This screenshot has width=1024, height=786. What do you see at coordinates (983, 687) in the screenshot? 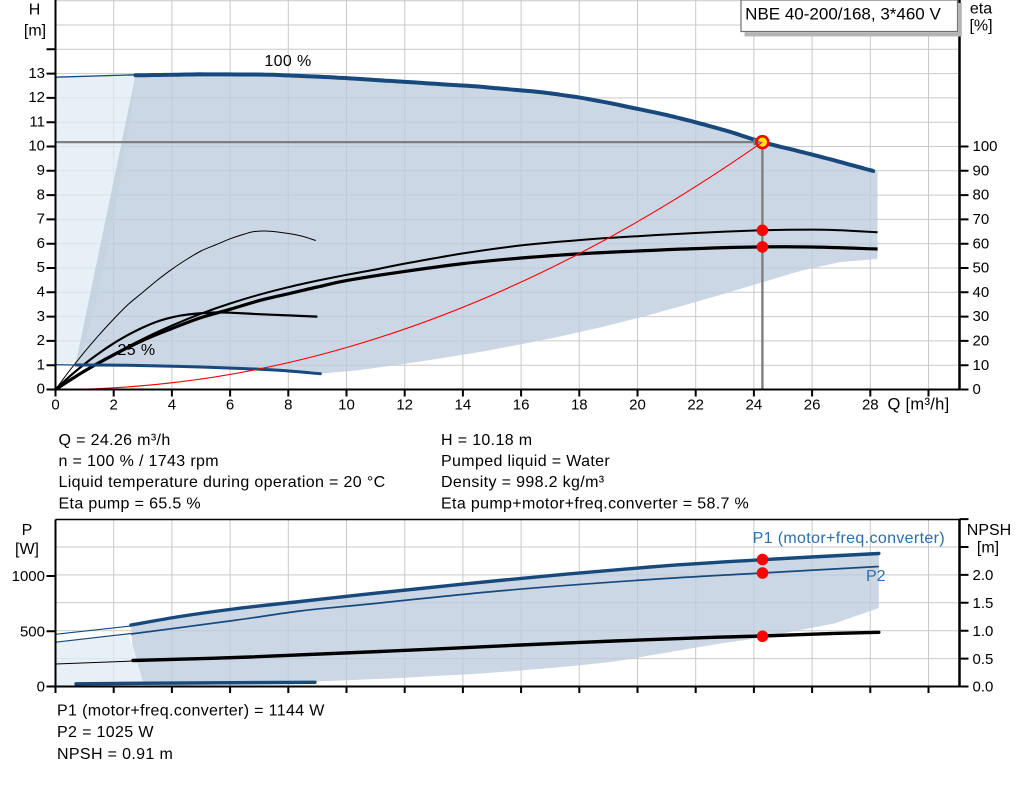
I see `svg-text: 0.0` at bounding box center [983, 687].